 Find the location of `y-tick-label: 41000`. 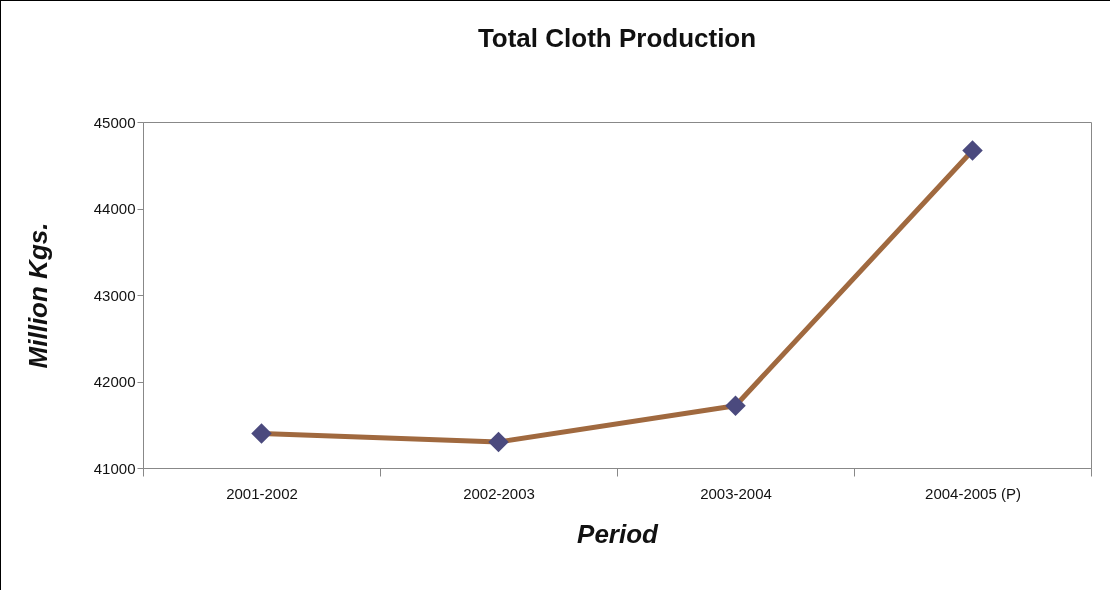

y-tick-label: 41000 is located at coordinates (114, 468).